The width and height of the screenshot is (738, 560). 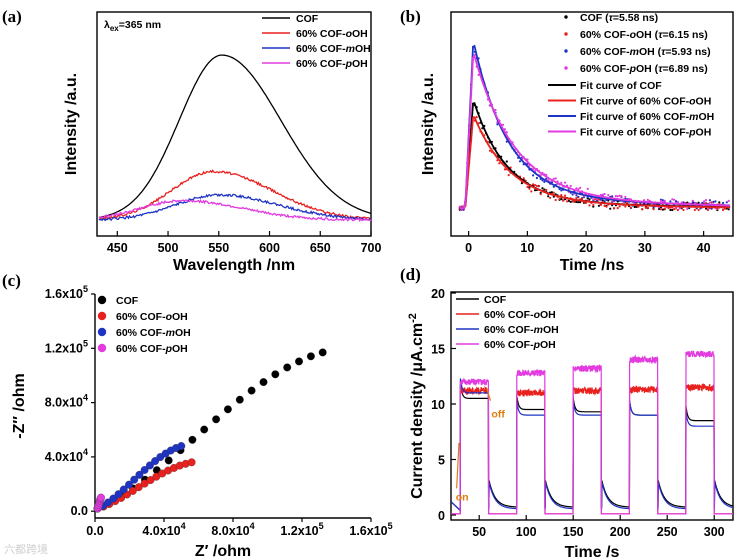 I want to click on panel-c-legend-marker, so click(x=102, y=348).